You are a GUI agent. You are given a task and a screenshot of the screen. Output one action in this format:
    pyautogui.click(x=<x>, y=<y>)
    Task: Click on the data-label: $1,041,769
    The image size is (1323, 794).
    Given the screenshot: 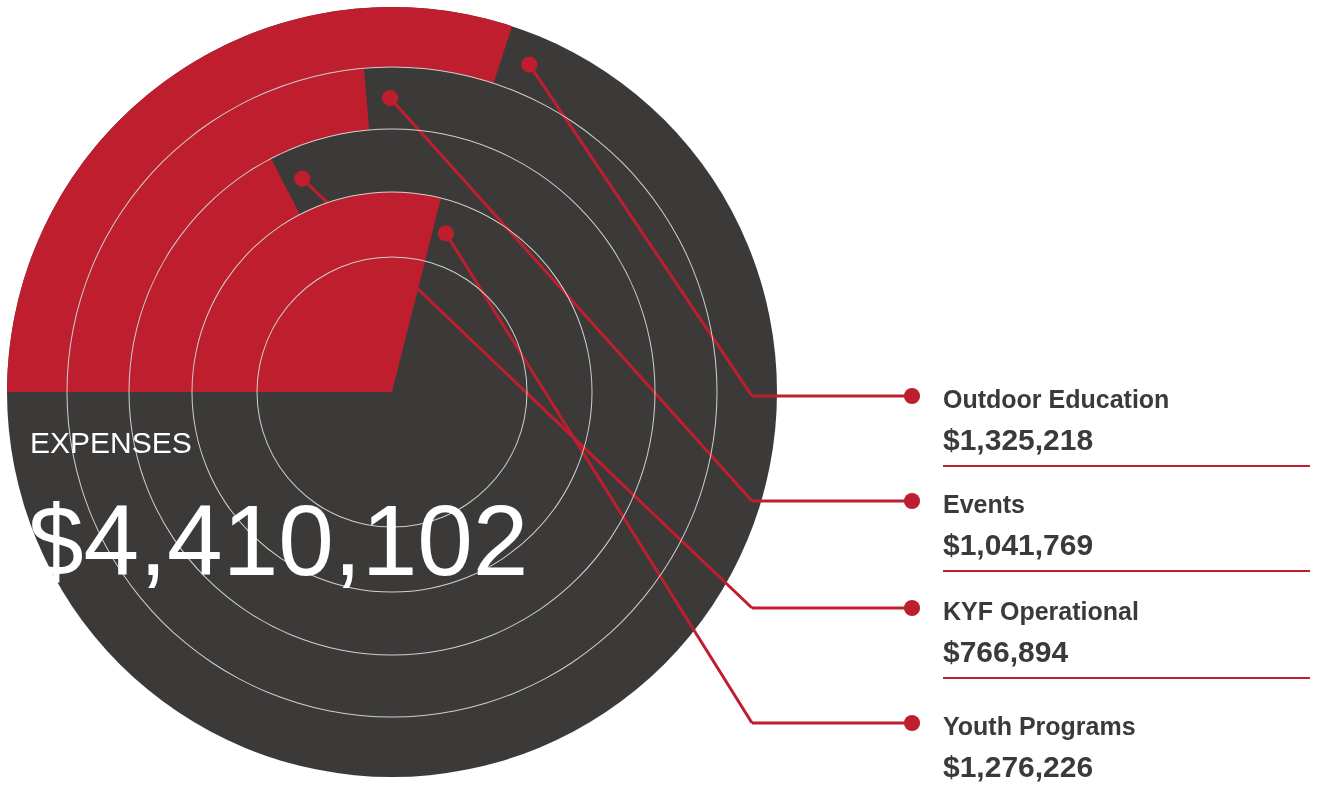 What is the action you would take?
    pyautogui.click(x=1018, y=544)
    